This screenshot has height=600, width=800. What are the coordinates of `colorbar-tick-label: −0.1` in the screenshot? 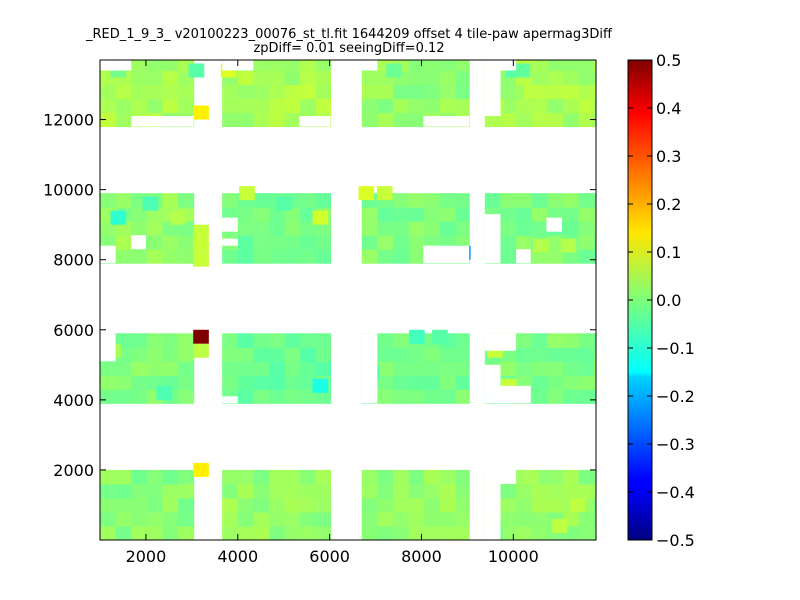 It's located at (675, 348).